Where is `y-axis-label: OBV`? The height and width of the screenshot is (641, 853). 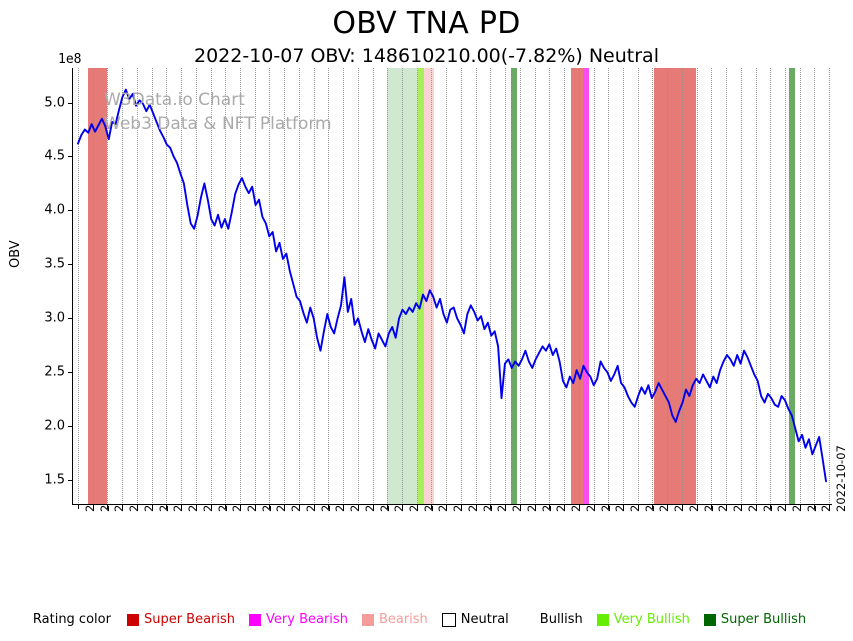
y-axis-label: OBV is located at coordinates (15, 254).